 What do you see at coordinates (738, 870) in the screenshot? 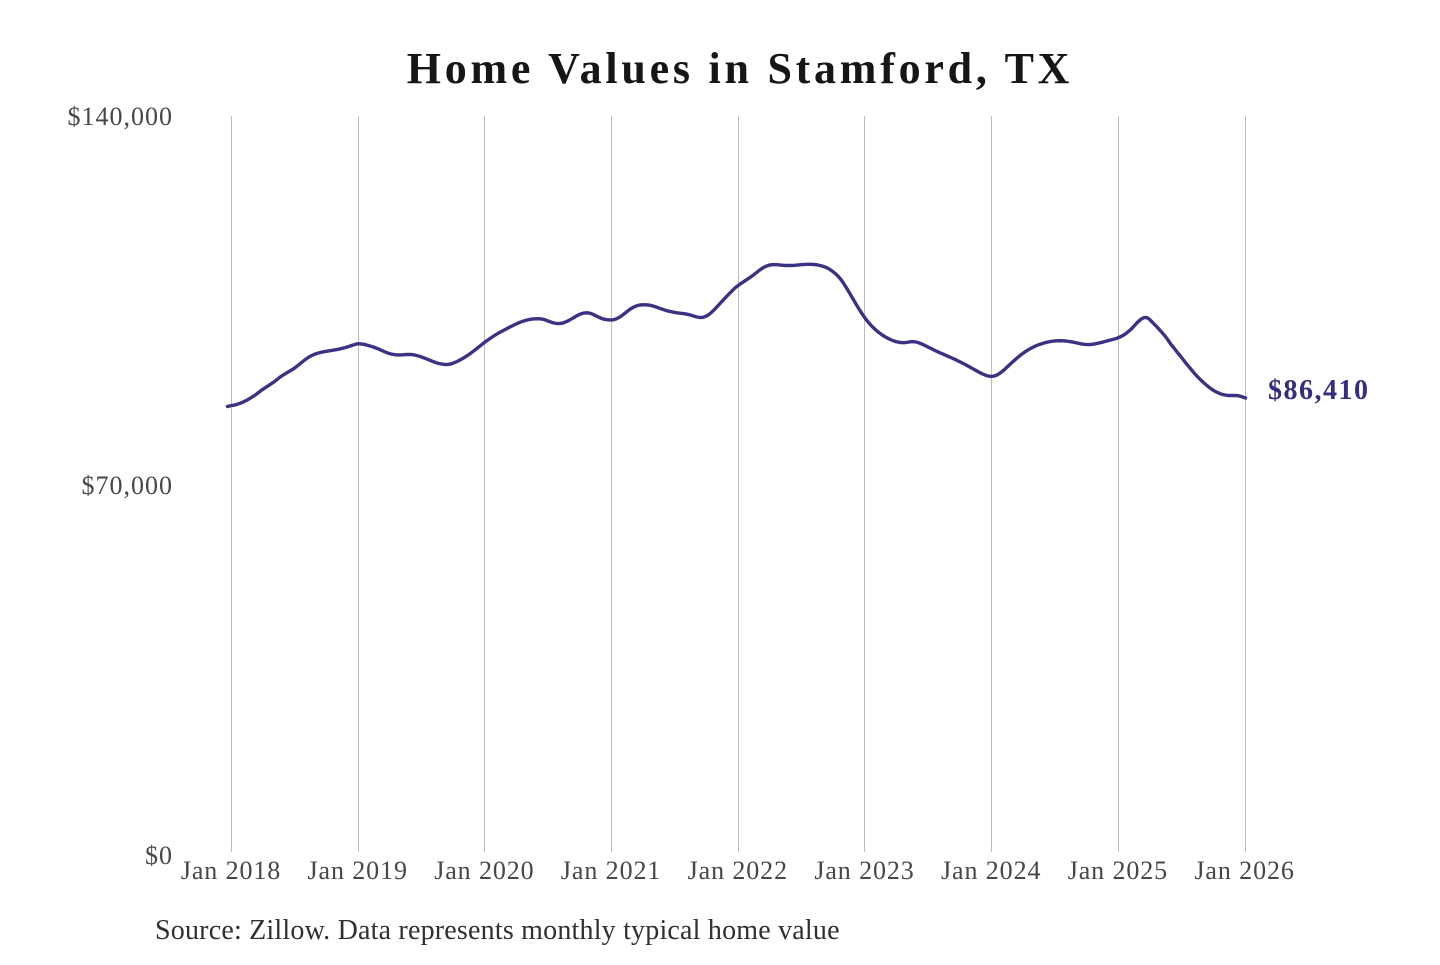
I see `svg-text: Jan 2022` at bounding box center [738, 870].